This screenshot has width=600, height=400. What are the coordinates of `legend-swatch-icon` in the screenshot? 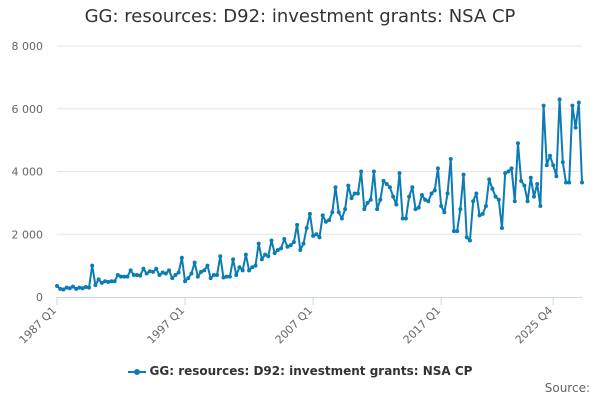 It's located at (136, 371).